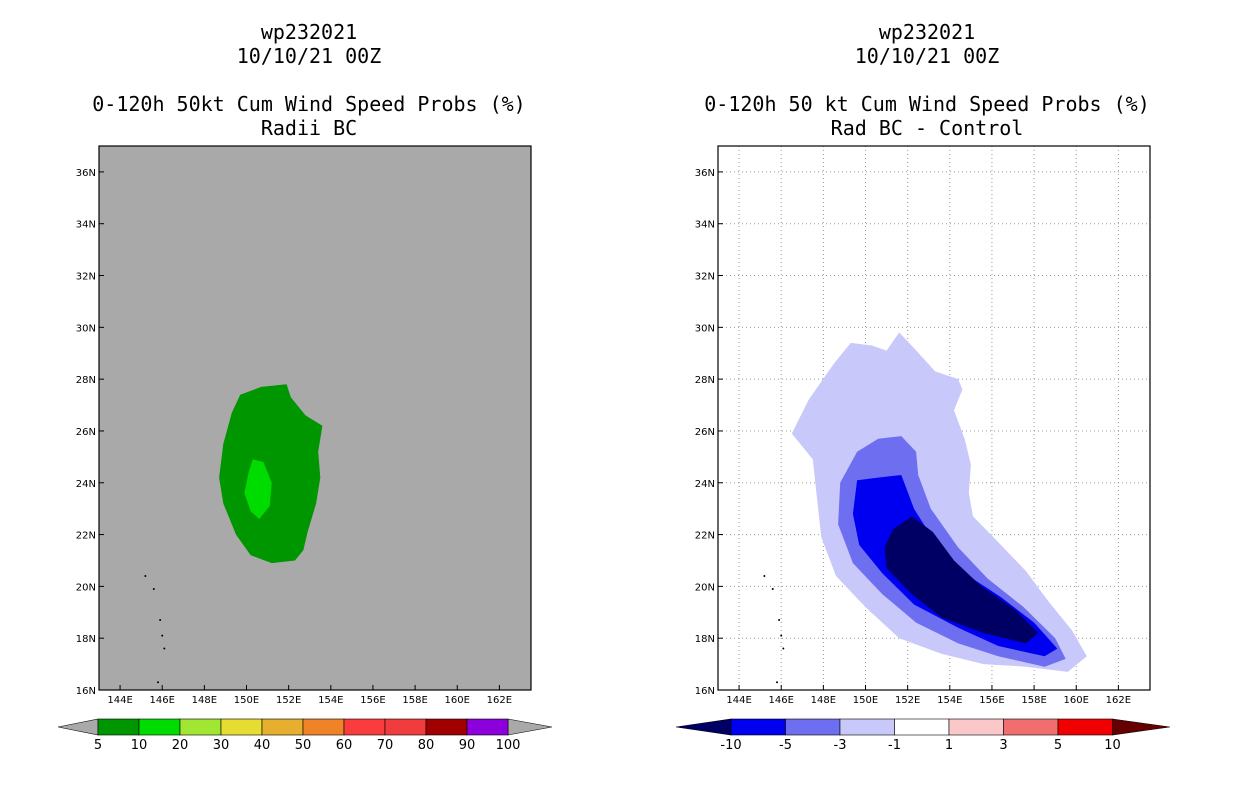 The width and height of the screenshot is (1236, 800). I want to click on product-label: 0-120h 50 kt Cum Wind Speed Probs (%), so click(927, 104).